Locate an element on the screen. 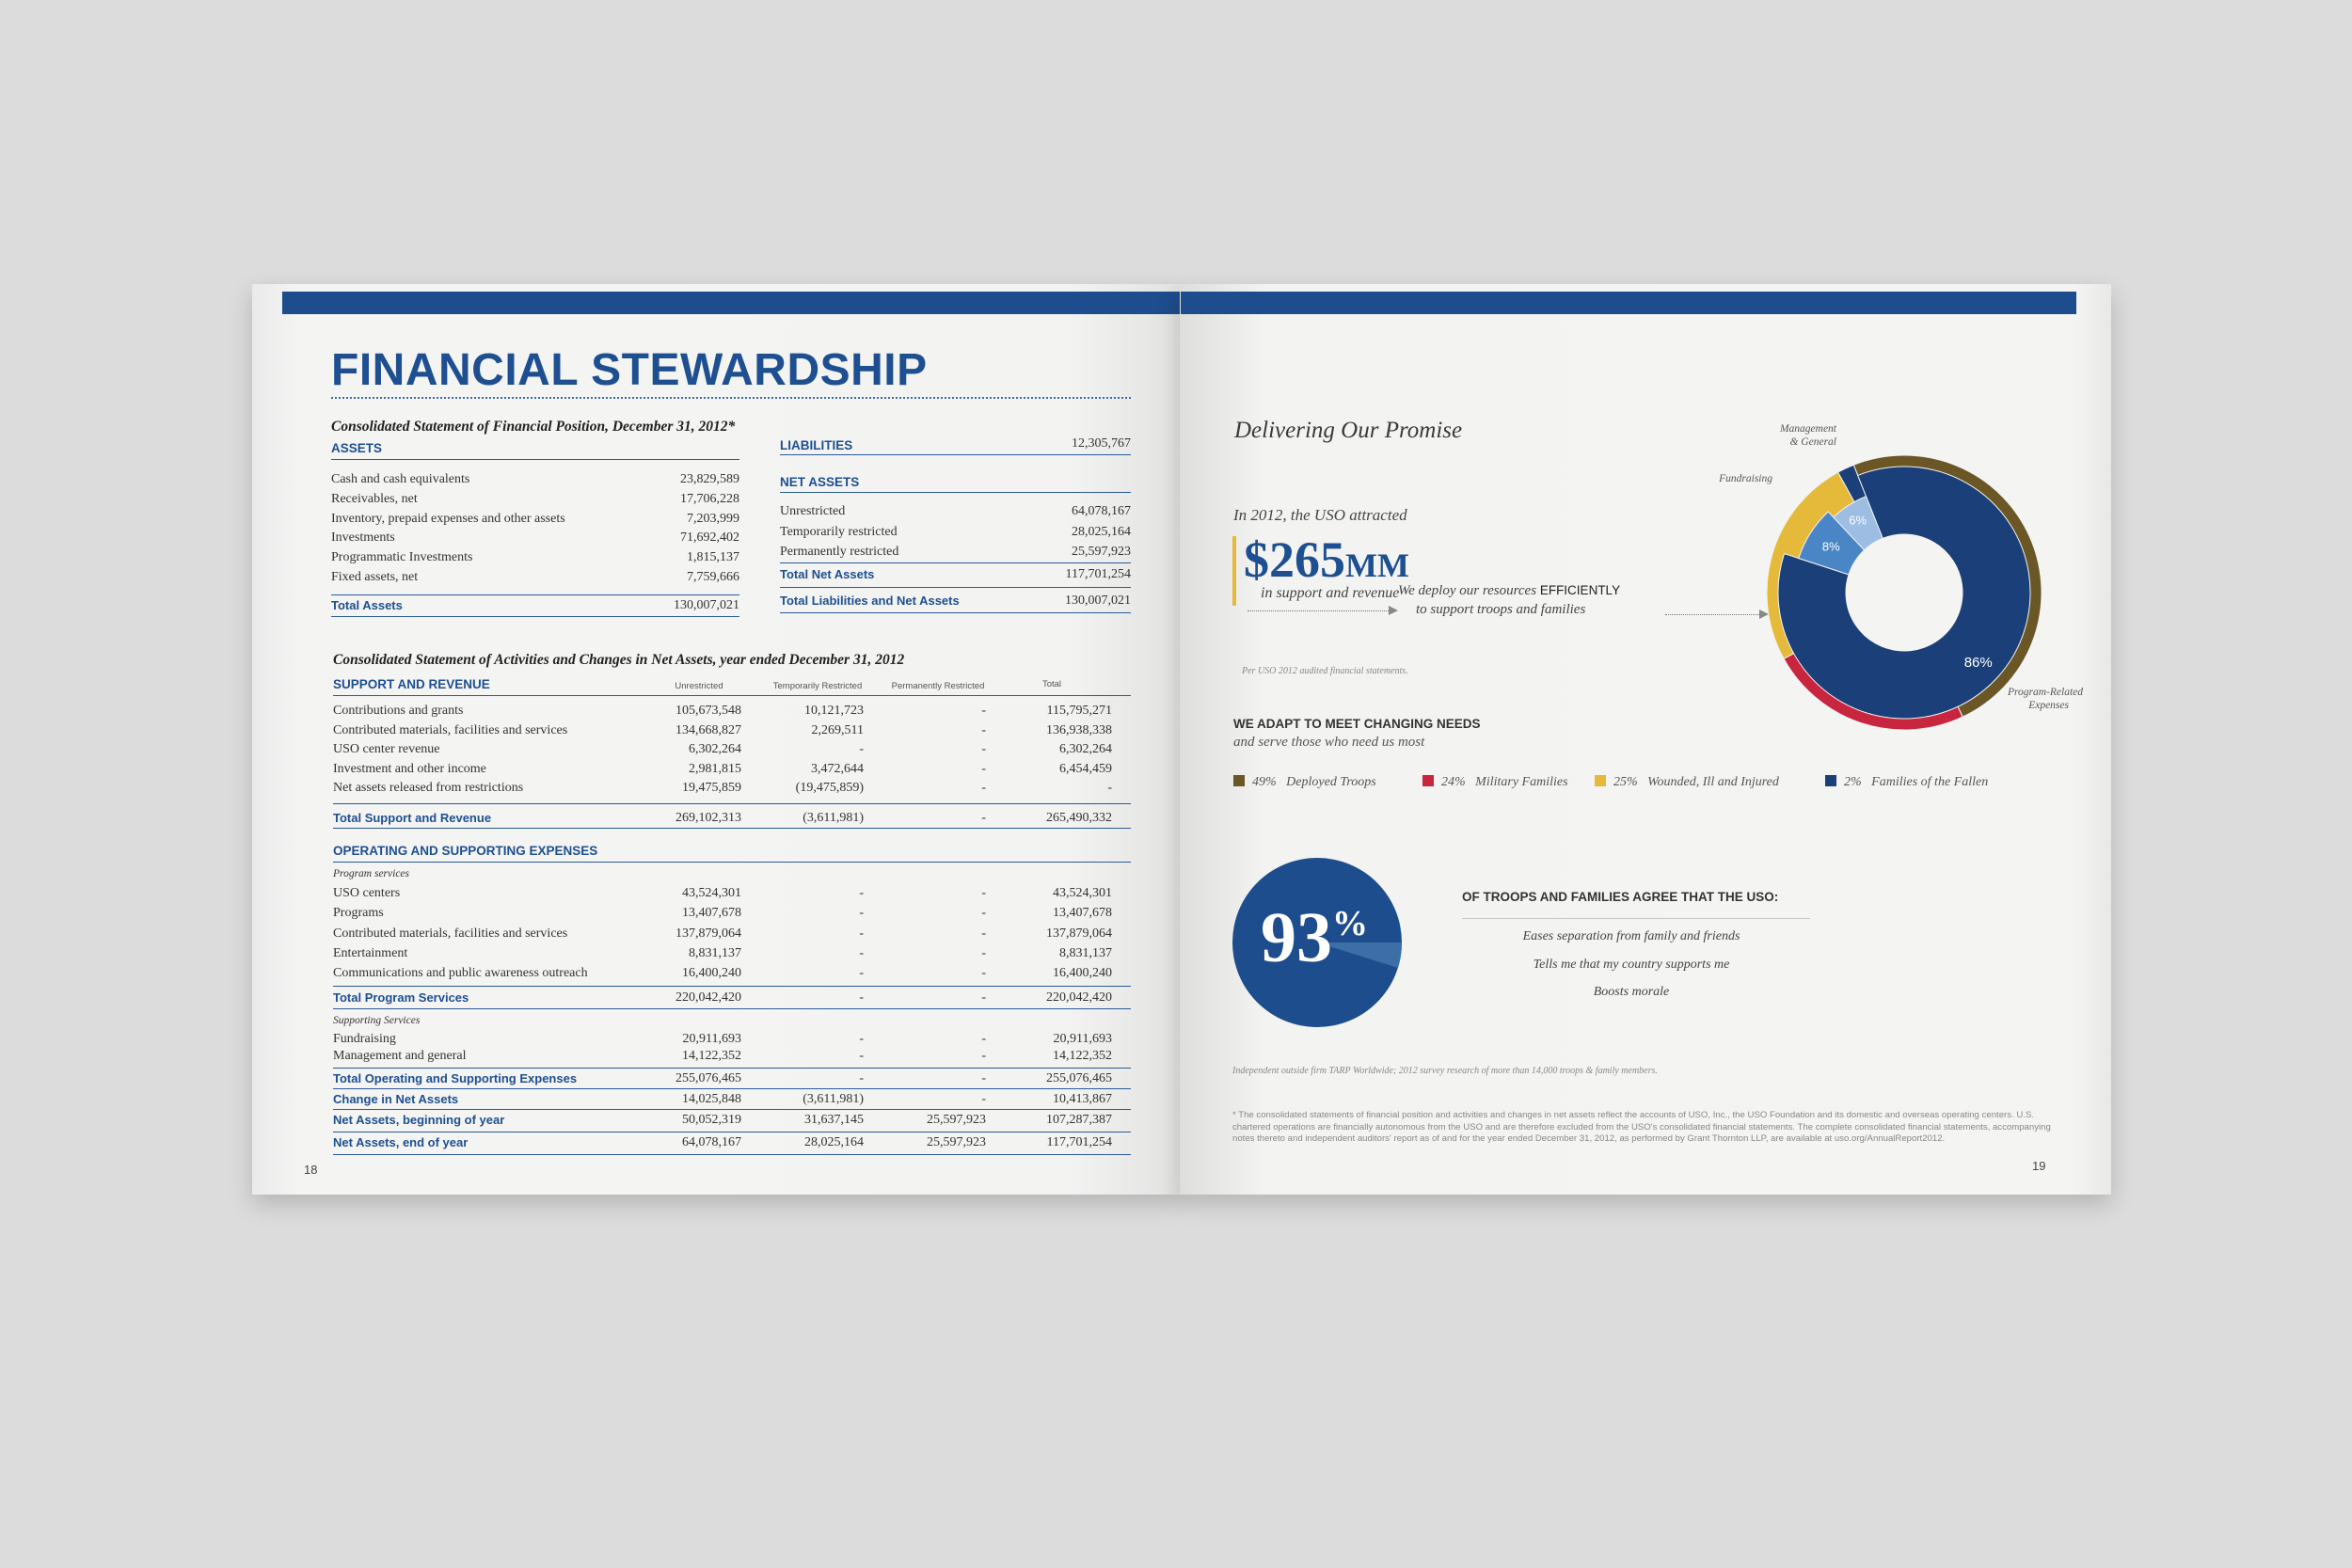  table-cell: 31,637,145 is located at coordinates (834, 1120).